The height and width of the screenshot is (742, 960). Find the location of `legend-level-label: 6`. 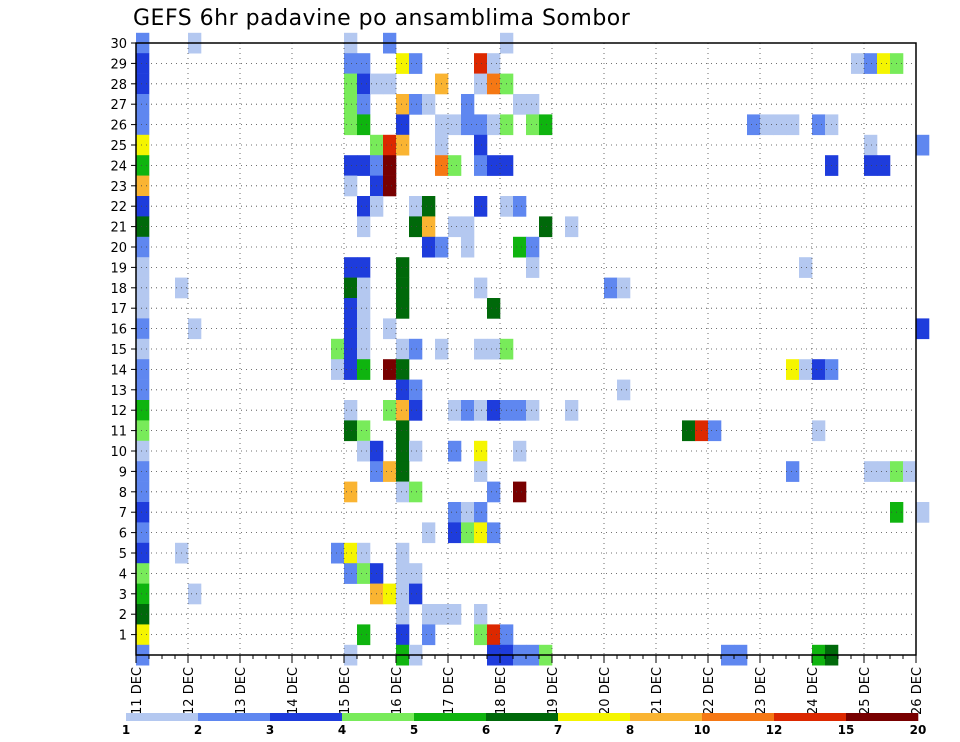

legend-level-label: 6 is located at coordinates (486, 730).